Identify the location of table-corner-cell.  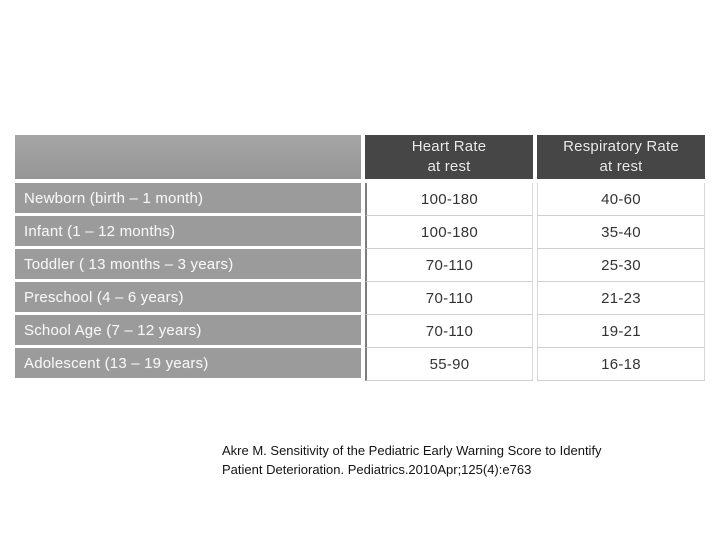
(188, 159).